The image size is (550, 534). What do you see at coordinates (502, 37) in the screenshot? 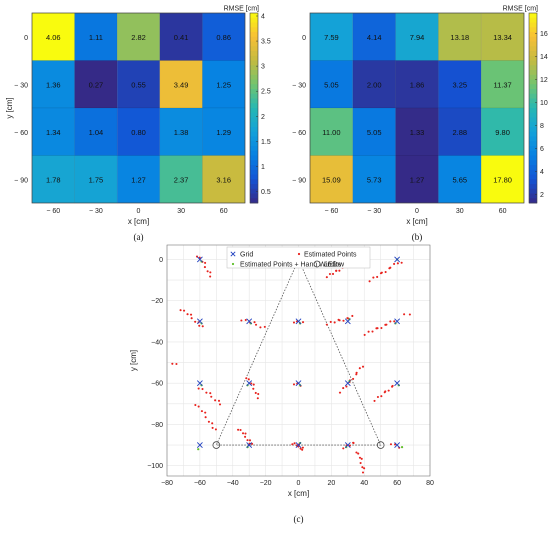
I see `cell-value-label: 13.34` at bounding box center [502, 37].